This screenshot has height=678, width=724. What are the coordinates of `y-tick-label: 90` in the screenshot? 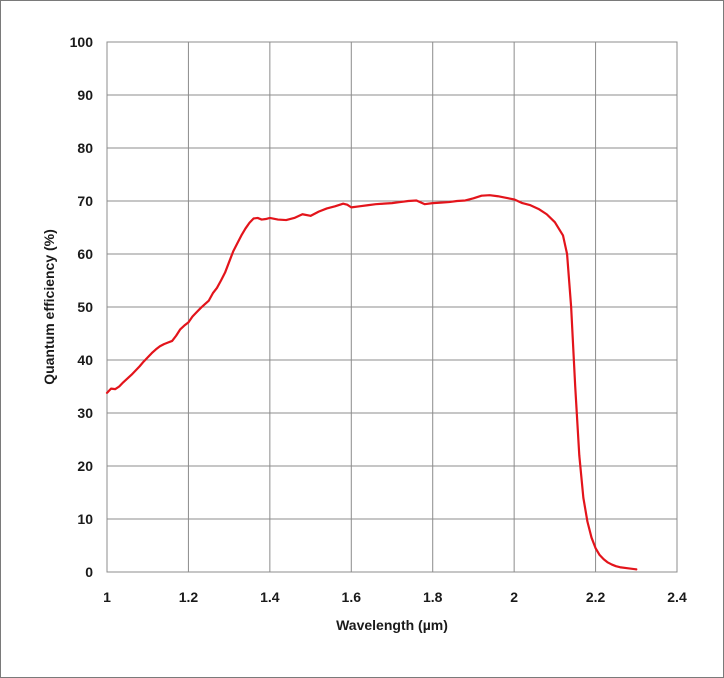 It's located at (85, 95).